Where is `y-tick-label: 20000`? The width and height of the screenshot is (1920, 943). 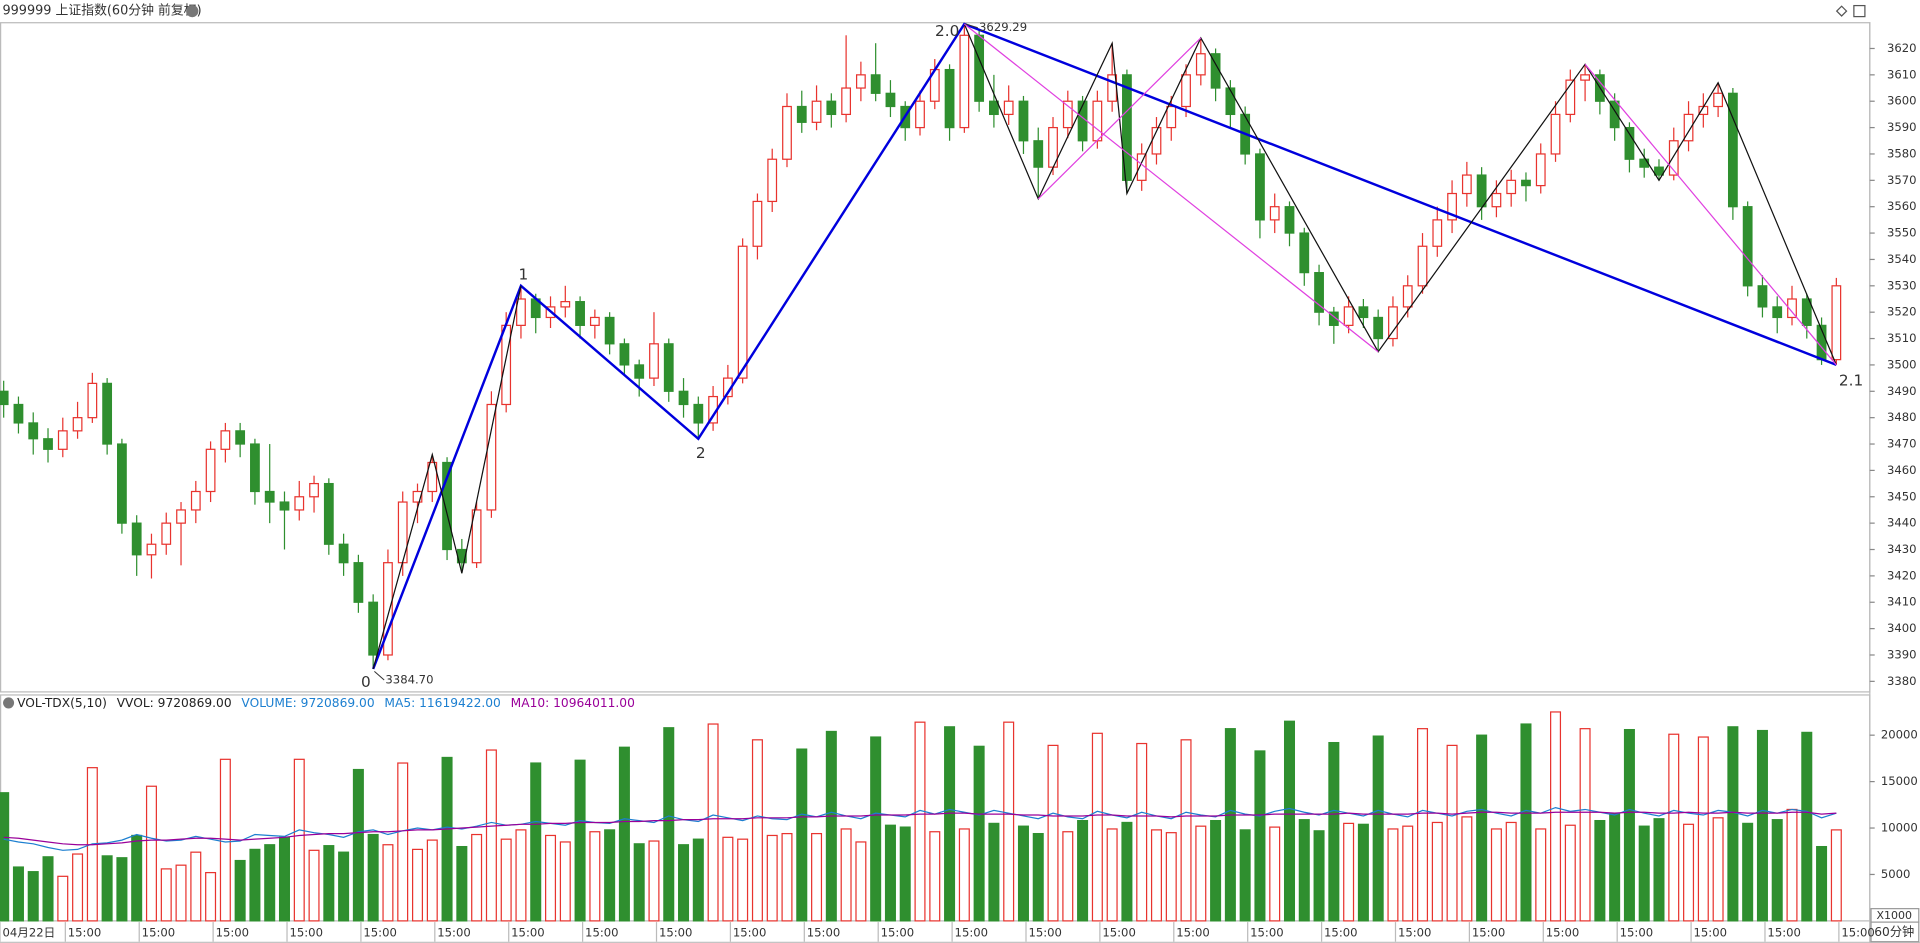
y-tick-label: 20000 is located at coordinates (1899, 735).